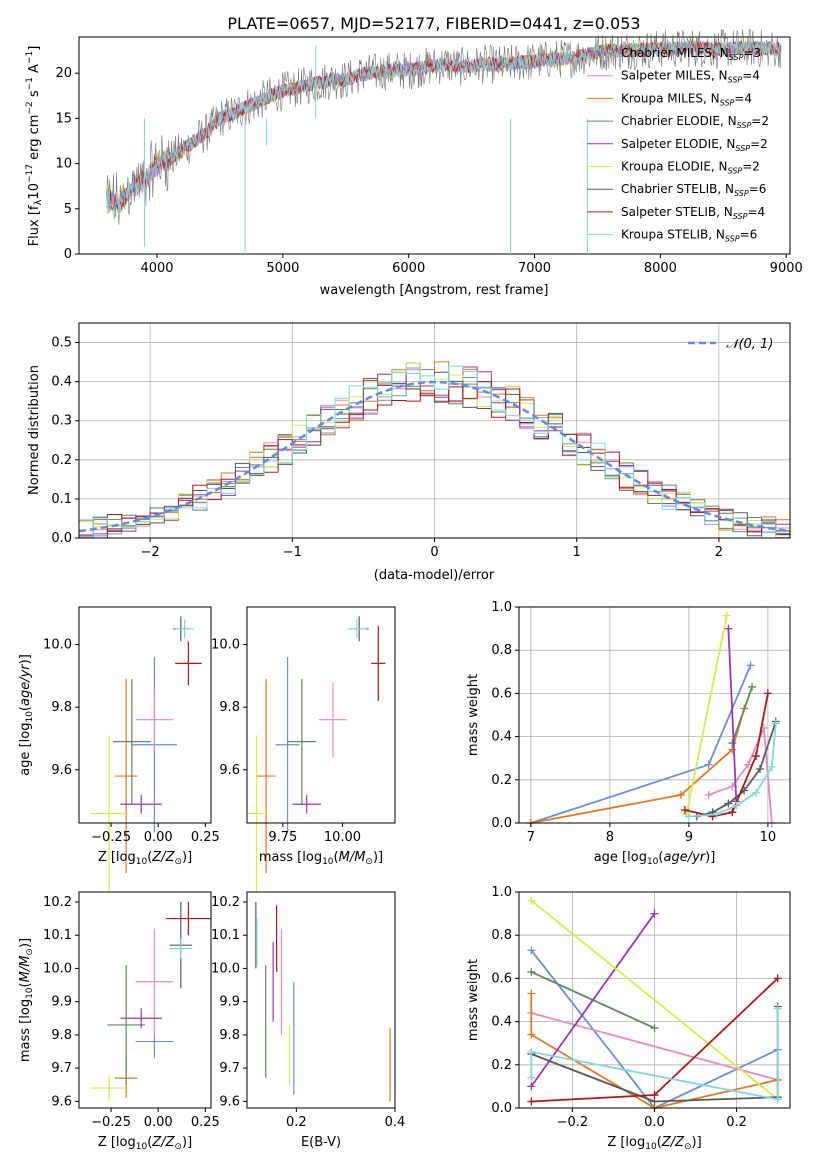 Image resolution: width=819 pixels, height=1170 pixels. I want to click on y-tick-label: 10.1, so click(225, 935).